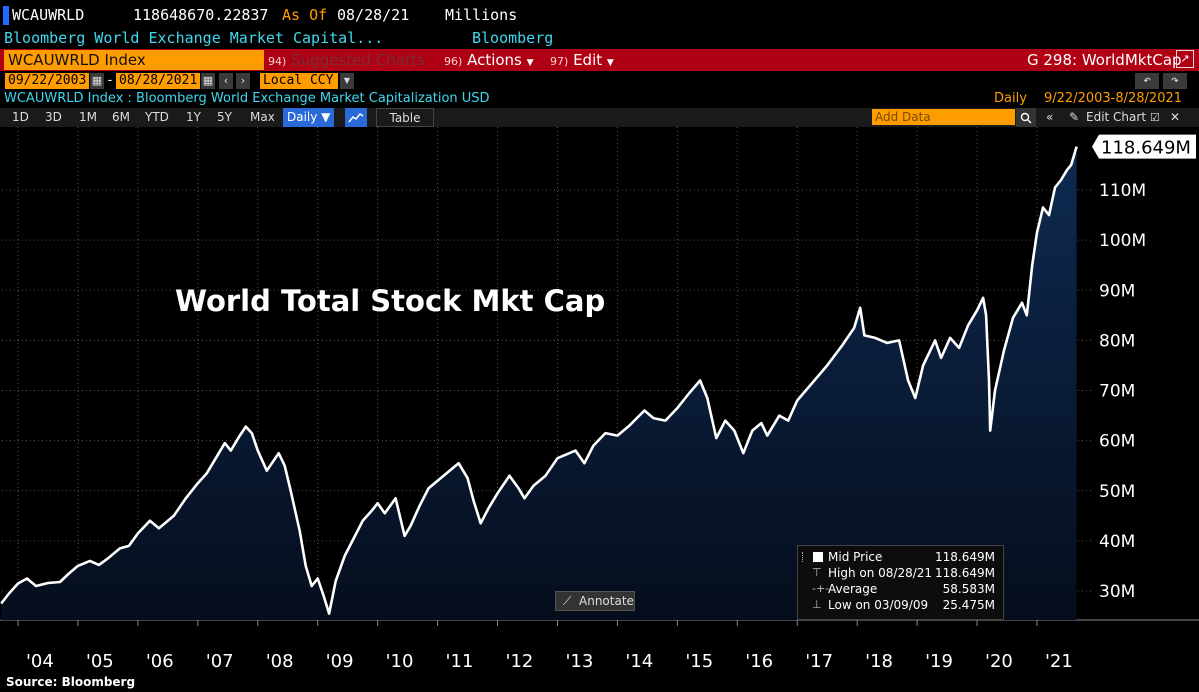 Image resolution: width=1199 pixels, height=692 pixels. What do you see at coordinates (513, 38) in the screenshot?
I see `data-source: Bloomberg` at bounding box center [513, 38].